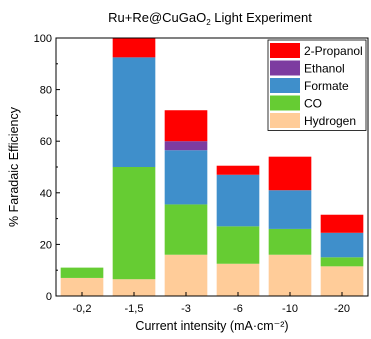 The height and width of the screenshot is (339, 371). Describe the element at coordinates (324, 69) in the screenshot. I see `legend-label-ethanol: Ethanol` at that location.